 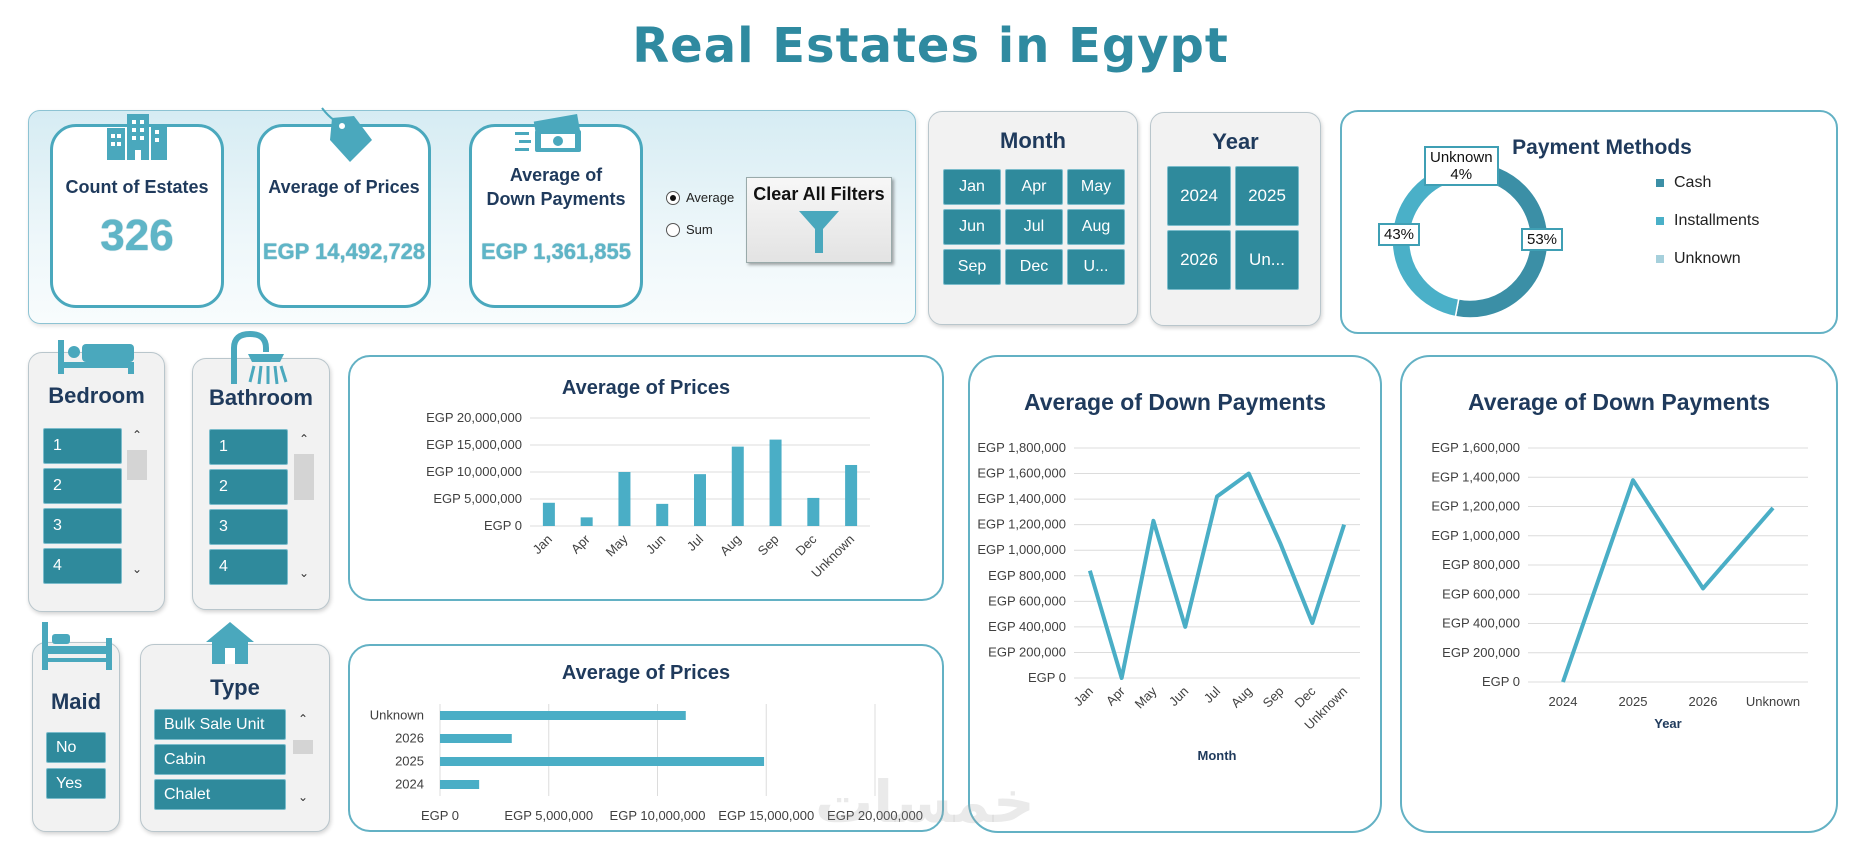 I want to click on bathroom-tile: 4, so click(x=248, y=567).